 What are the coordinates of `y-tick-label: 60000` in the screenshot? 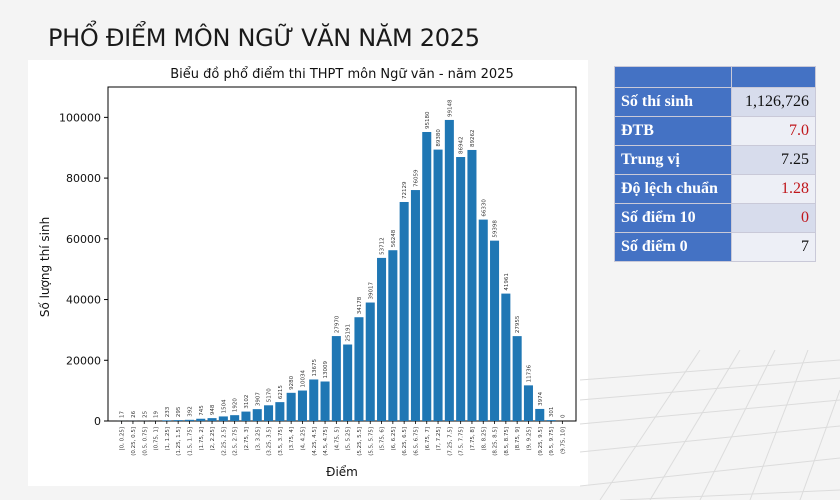 It's located at (83, 239).